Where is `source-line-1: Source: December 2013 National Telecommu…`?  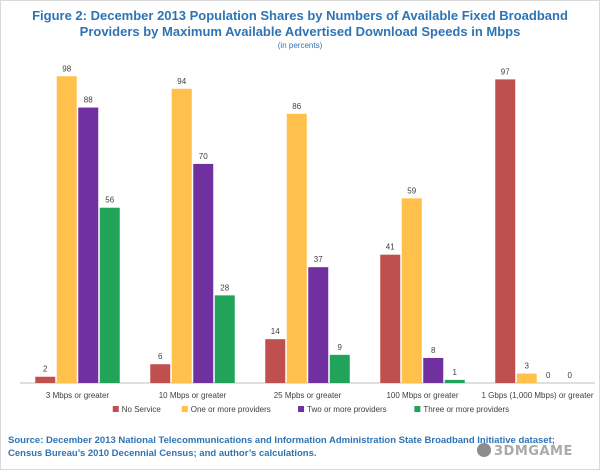
source-line-1: Source: December 2013 National Telecommu… is located at coordinates (281, 440).